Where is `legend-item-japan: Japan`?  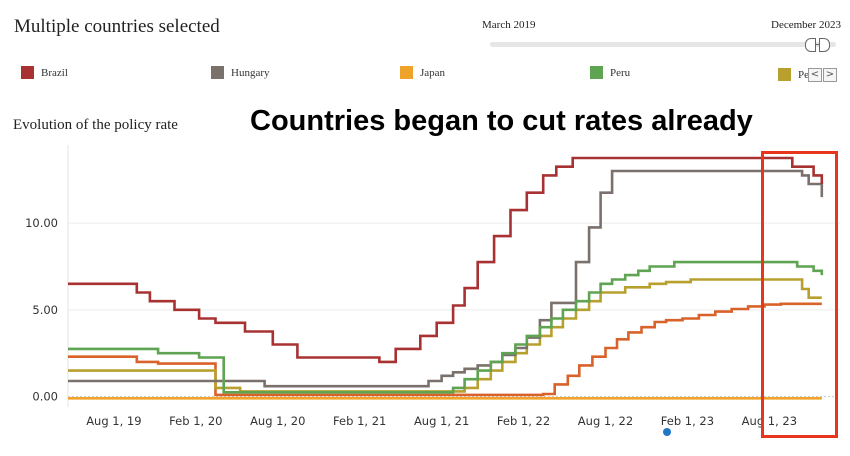 legend-item-japan: Japan is located at coordinates (422, 72).